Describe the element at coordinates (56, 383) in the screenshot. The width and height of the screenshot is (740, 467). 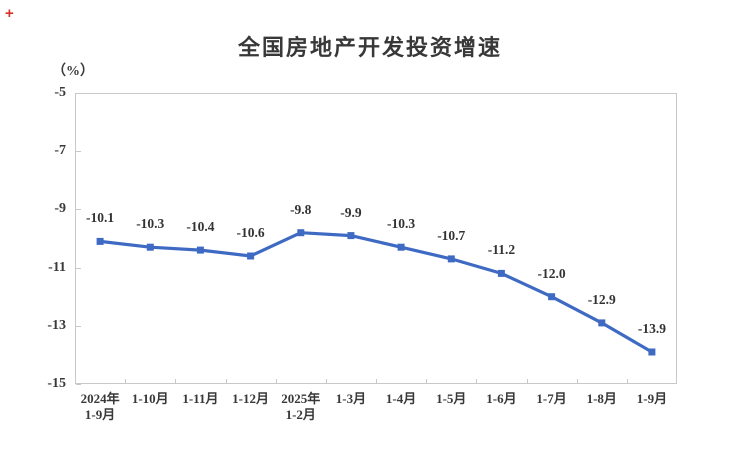
I see `y-tick-label: -15` at that location.